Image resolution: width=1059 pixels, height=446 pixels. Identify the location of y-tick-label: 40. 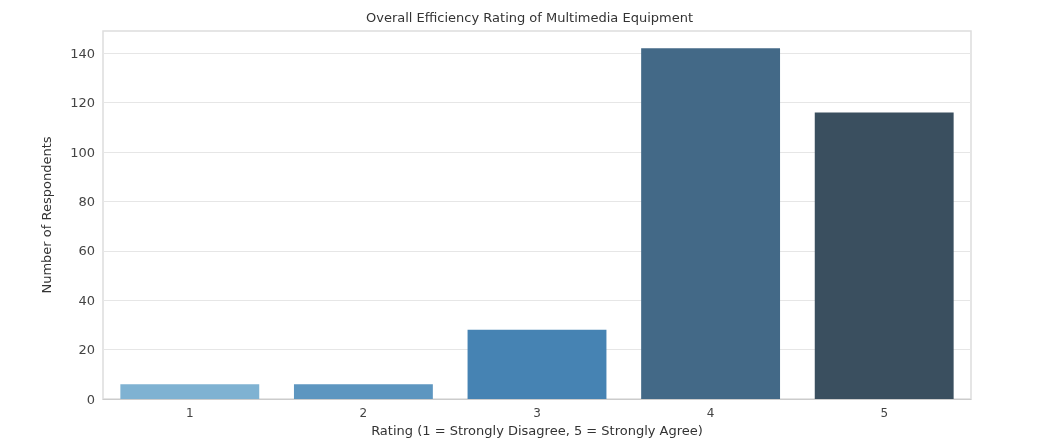
(86, 300).